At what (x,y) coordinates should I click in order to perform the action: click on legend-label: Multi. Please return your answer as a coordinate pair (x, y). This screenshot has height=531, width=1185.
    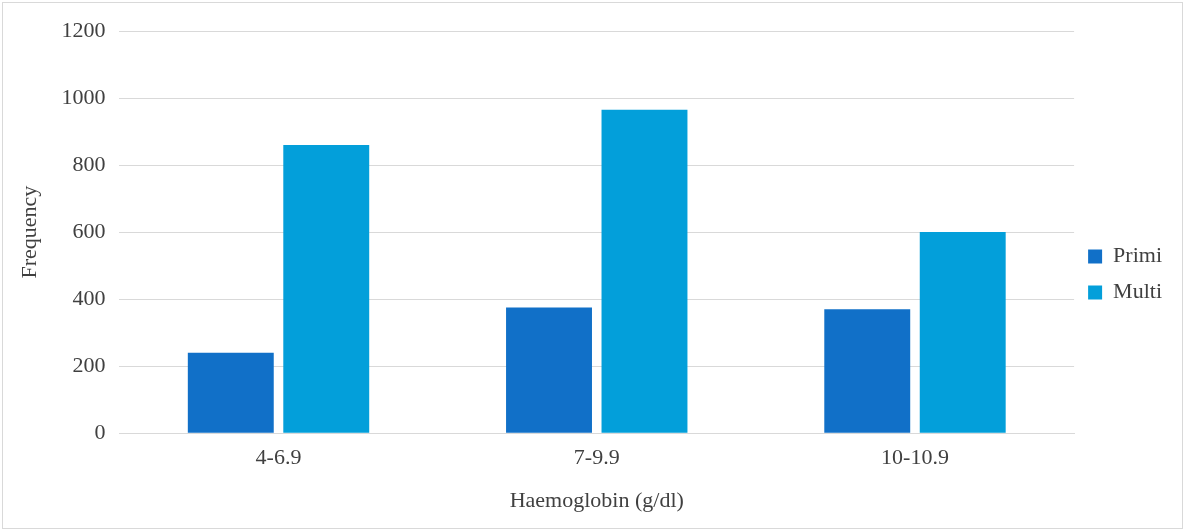
    Looking at the image, I should click on (1138, 291).